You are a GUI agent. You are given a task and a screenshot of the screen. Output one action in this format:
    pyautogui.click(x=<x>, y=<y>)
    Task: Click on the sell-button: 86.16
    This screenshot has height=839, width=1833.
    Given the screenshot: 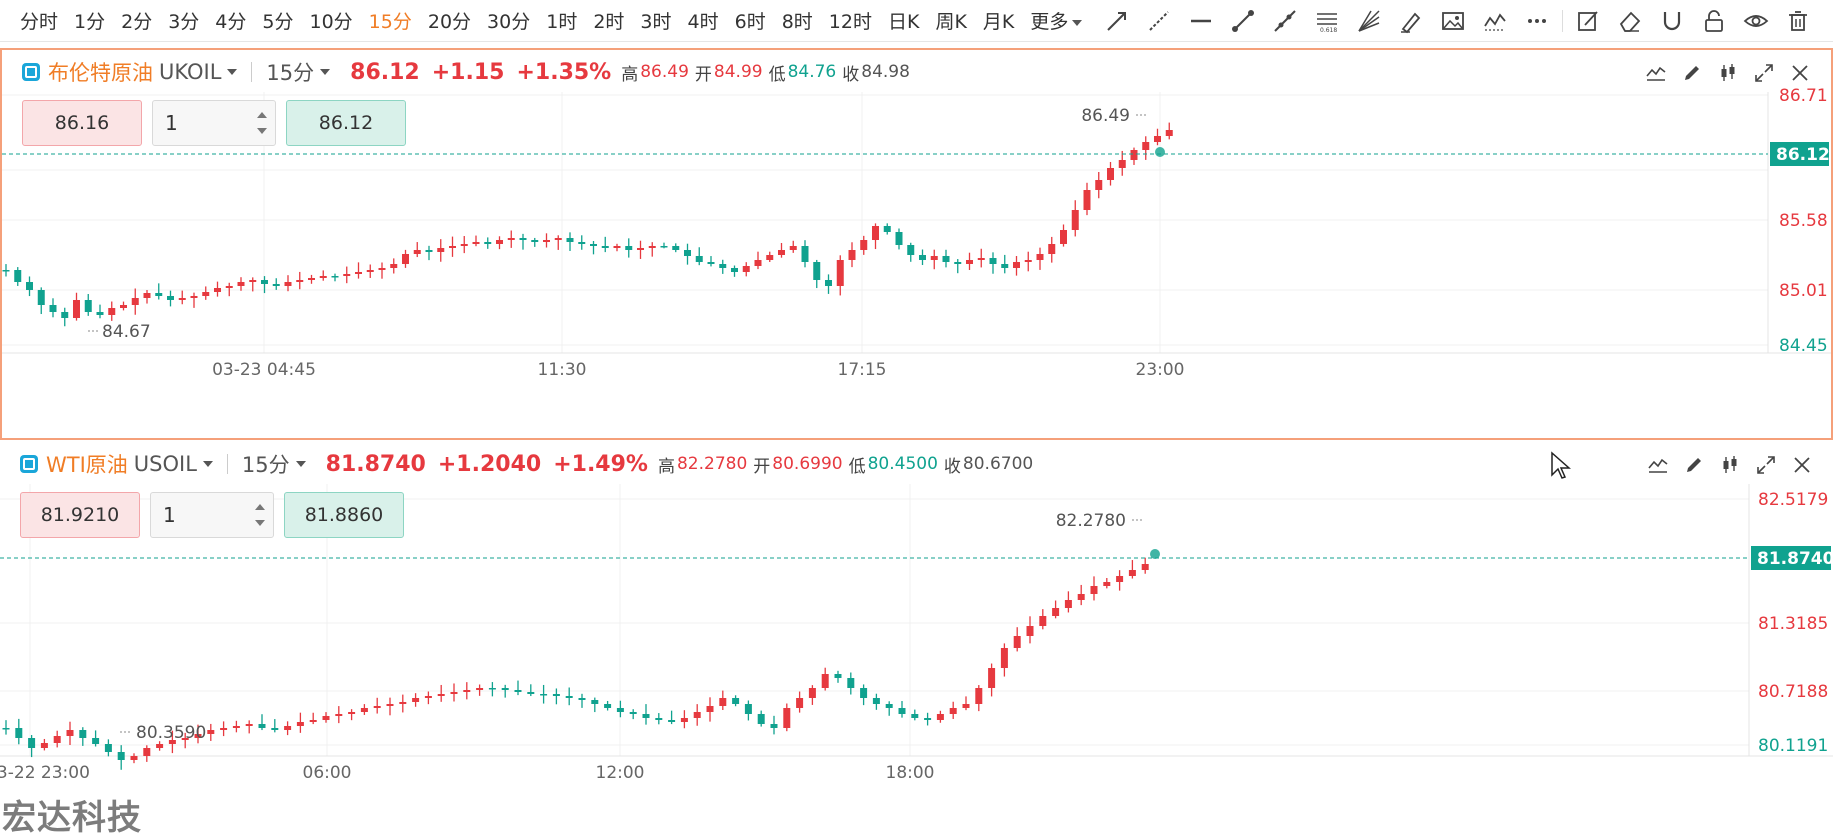 What is the action you would take?
    pyautogui.click(x=82, y=123)
    